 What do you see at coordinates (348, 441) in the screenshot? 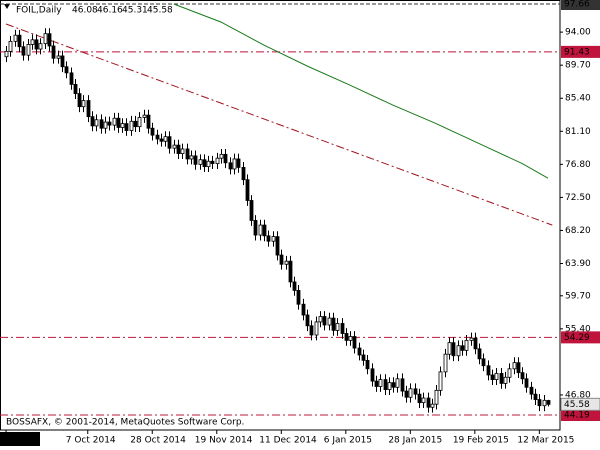
I see `x-tick-label: 6 Jan 2015` at bounding box center [348, 441].